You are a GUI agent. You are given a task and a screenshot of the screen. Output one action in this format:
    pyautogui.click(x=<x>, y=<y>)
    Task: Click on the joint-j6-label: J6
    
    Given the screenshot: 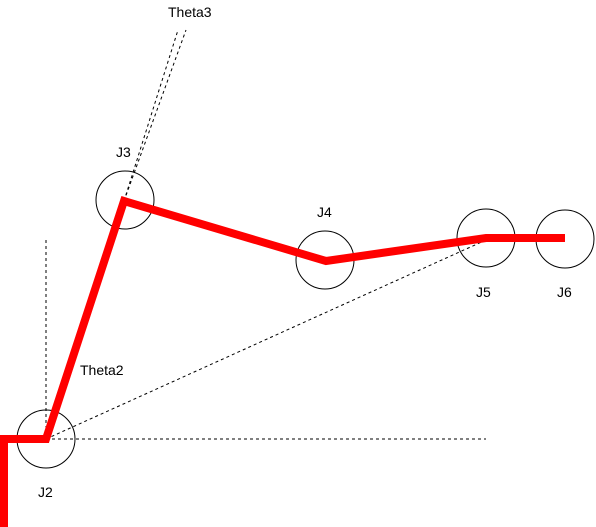 What is the action you would take?
    pyautogui.click(x=564, y=292)
    